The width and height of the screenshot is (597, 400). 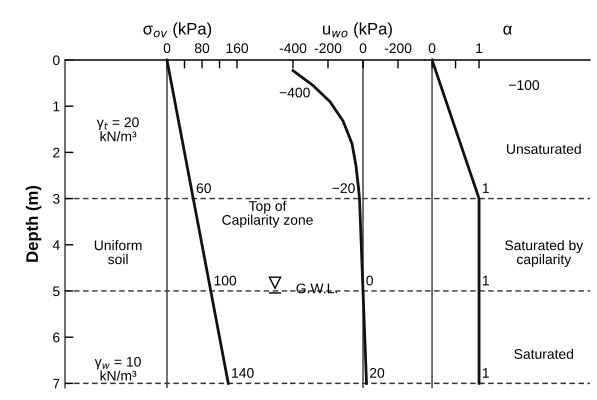 What do you see at coordinates (267, 214) in the screenshot?
I see `annotation: Top of Capilarity zone` at bounding box center [267, 214].